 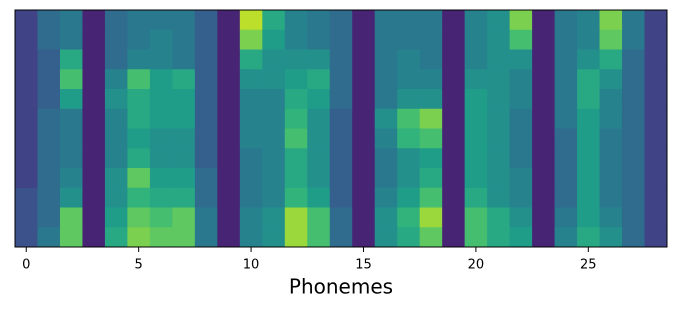 What do you see at coordinates (26, 265) in the screenshot?
I see `x-tick-label: 0` at bounding box center [26, 265].